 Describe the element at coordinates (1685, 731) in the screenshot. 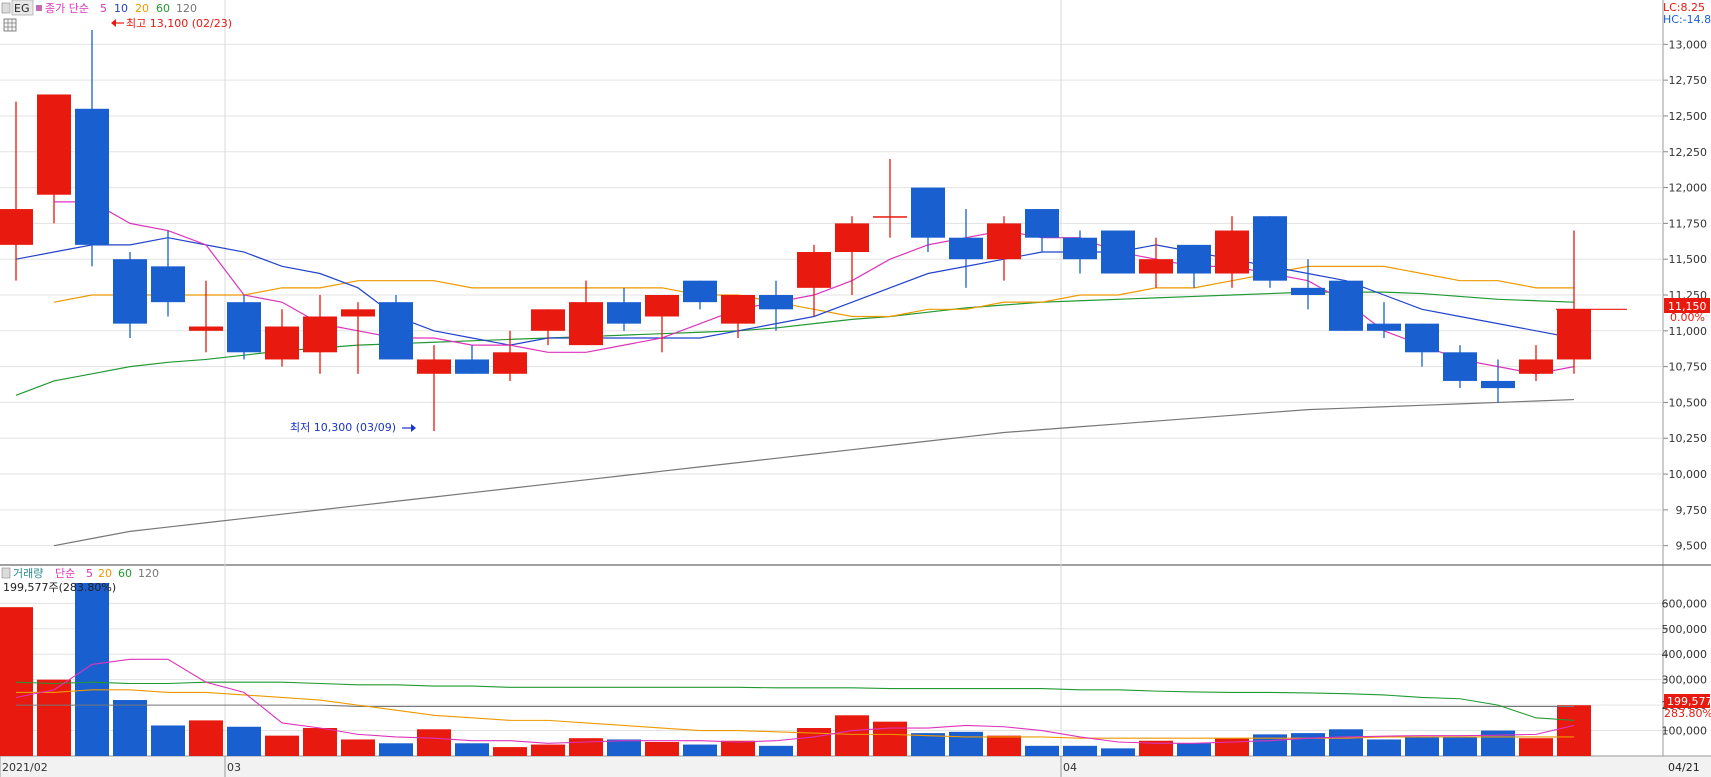

I see `volume-tick-label: 100,000` at that location.